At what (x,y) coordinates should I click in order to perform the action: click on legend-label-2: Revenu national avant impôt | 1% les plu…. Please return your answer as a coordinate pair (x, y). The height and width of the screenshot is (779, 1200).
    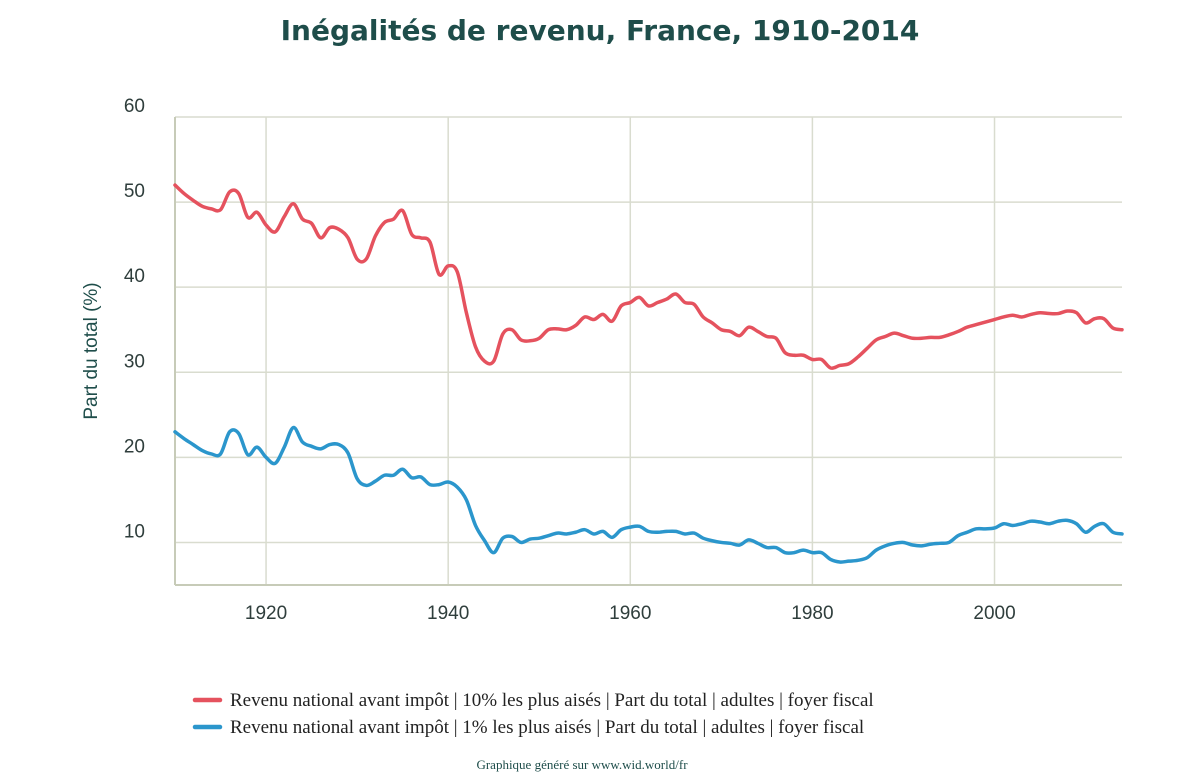
    Looking at the image, I should click on (547, 727).